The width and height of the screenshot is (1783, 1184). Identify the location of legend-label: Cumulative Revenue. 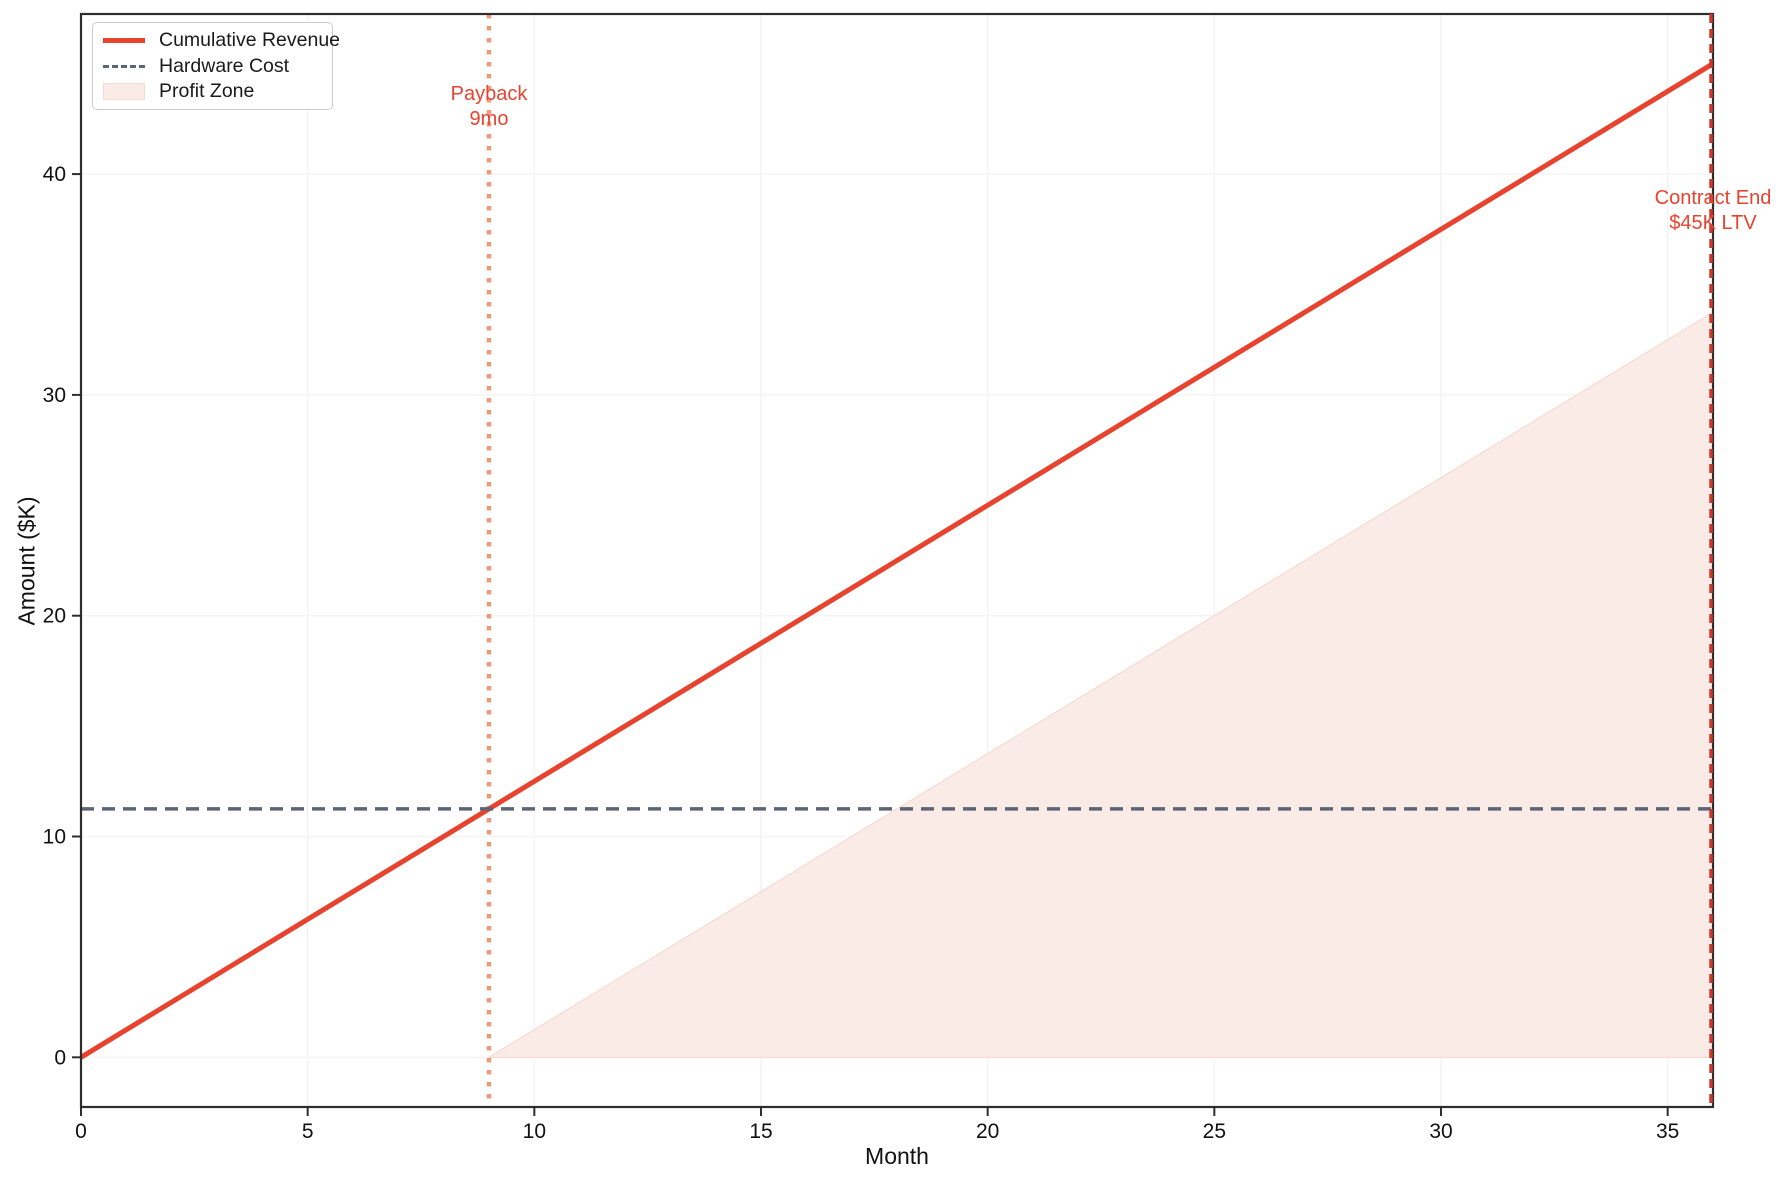
(250, 39).